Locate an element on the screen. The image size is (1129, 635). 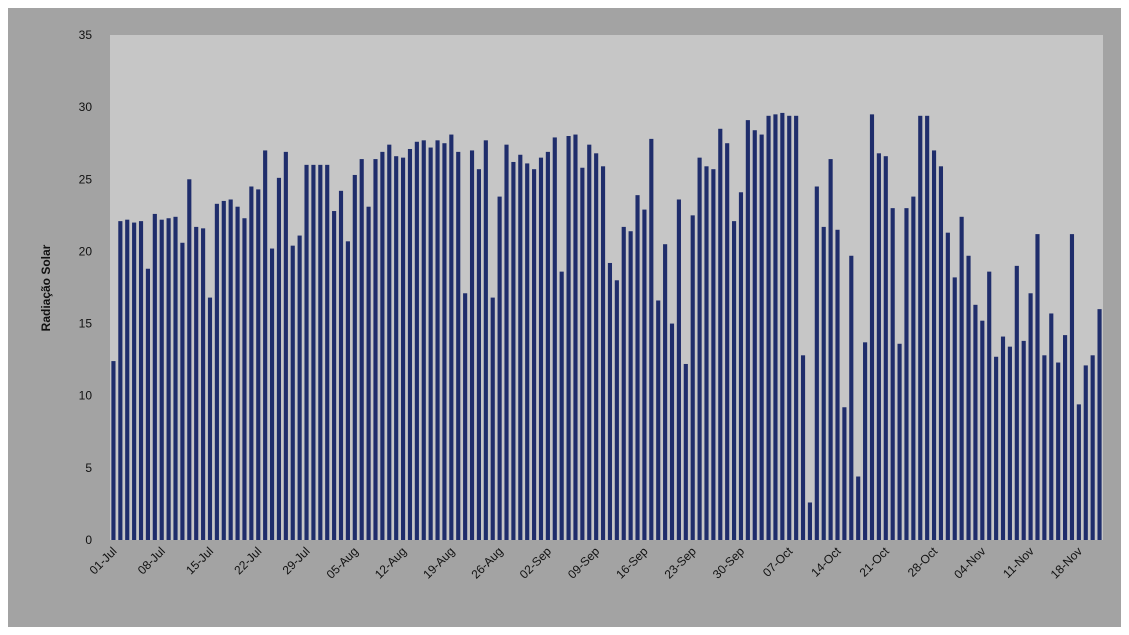
y-tick-label: 10 is located at coordinates (86, 396).